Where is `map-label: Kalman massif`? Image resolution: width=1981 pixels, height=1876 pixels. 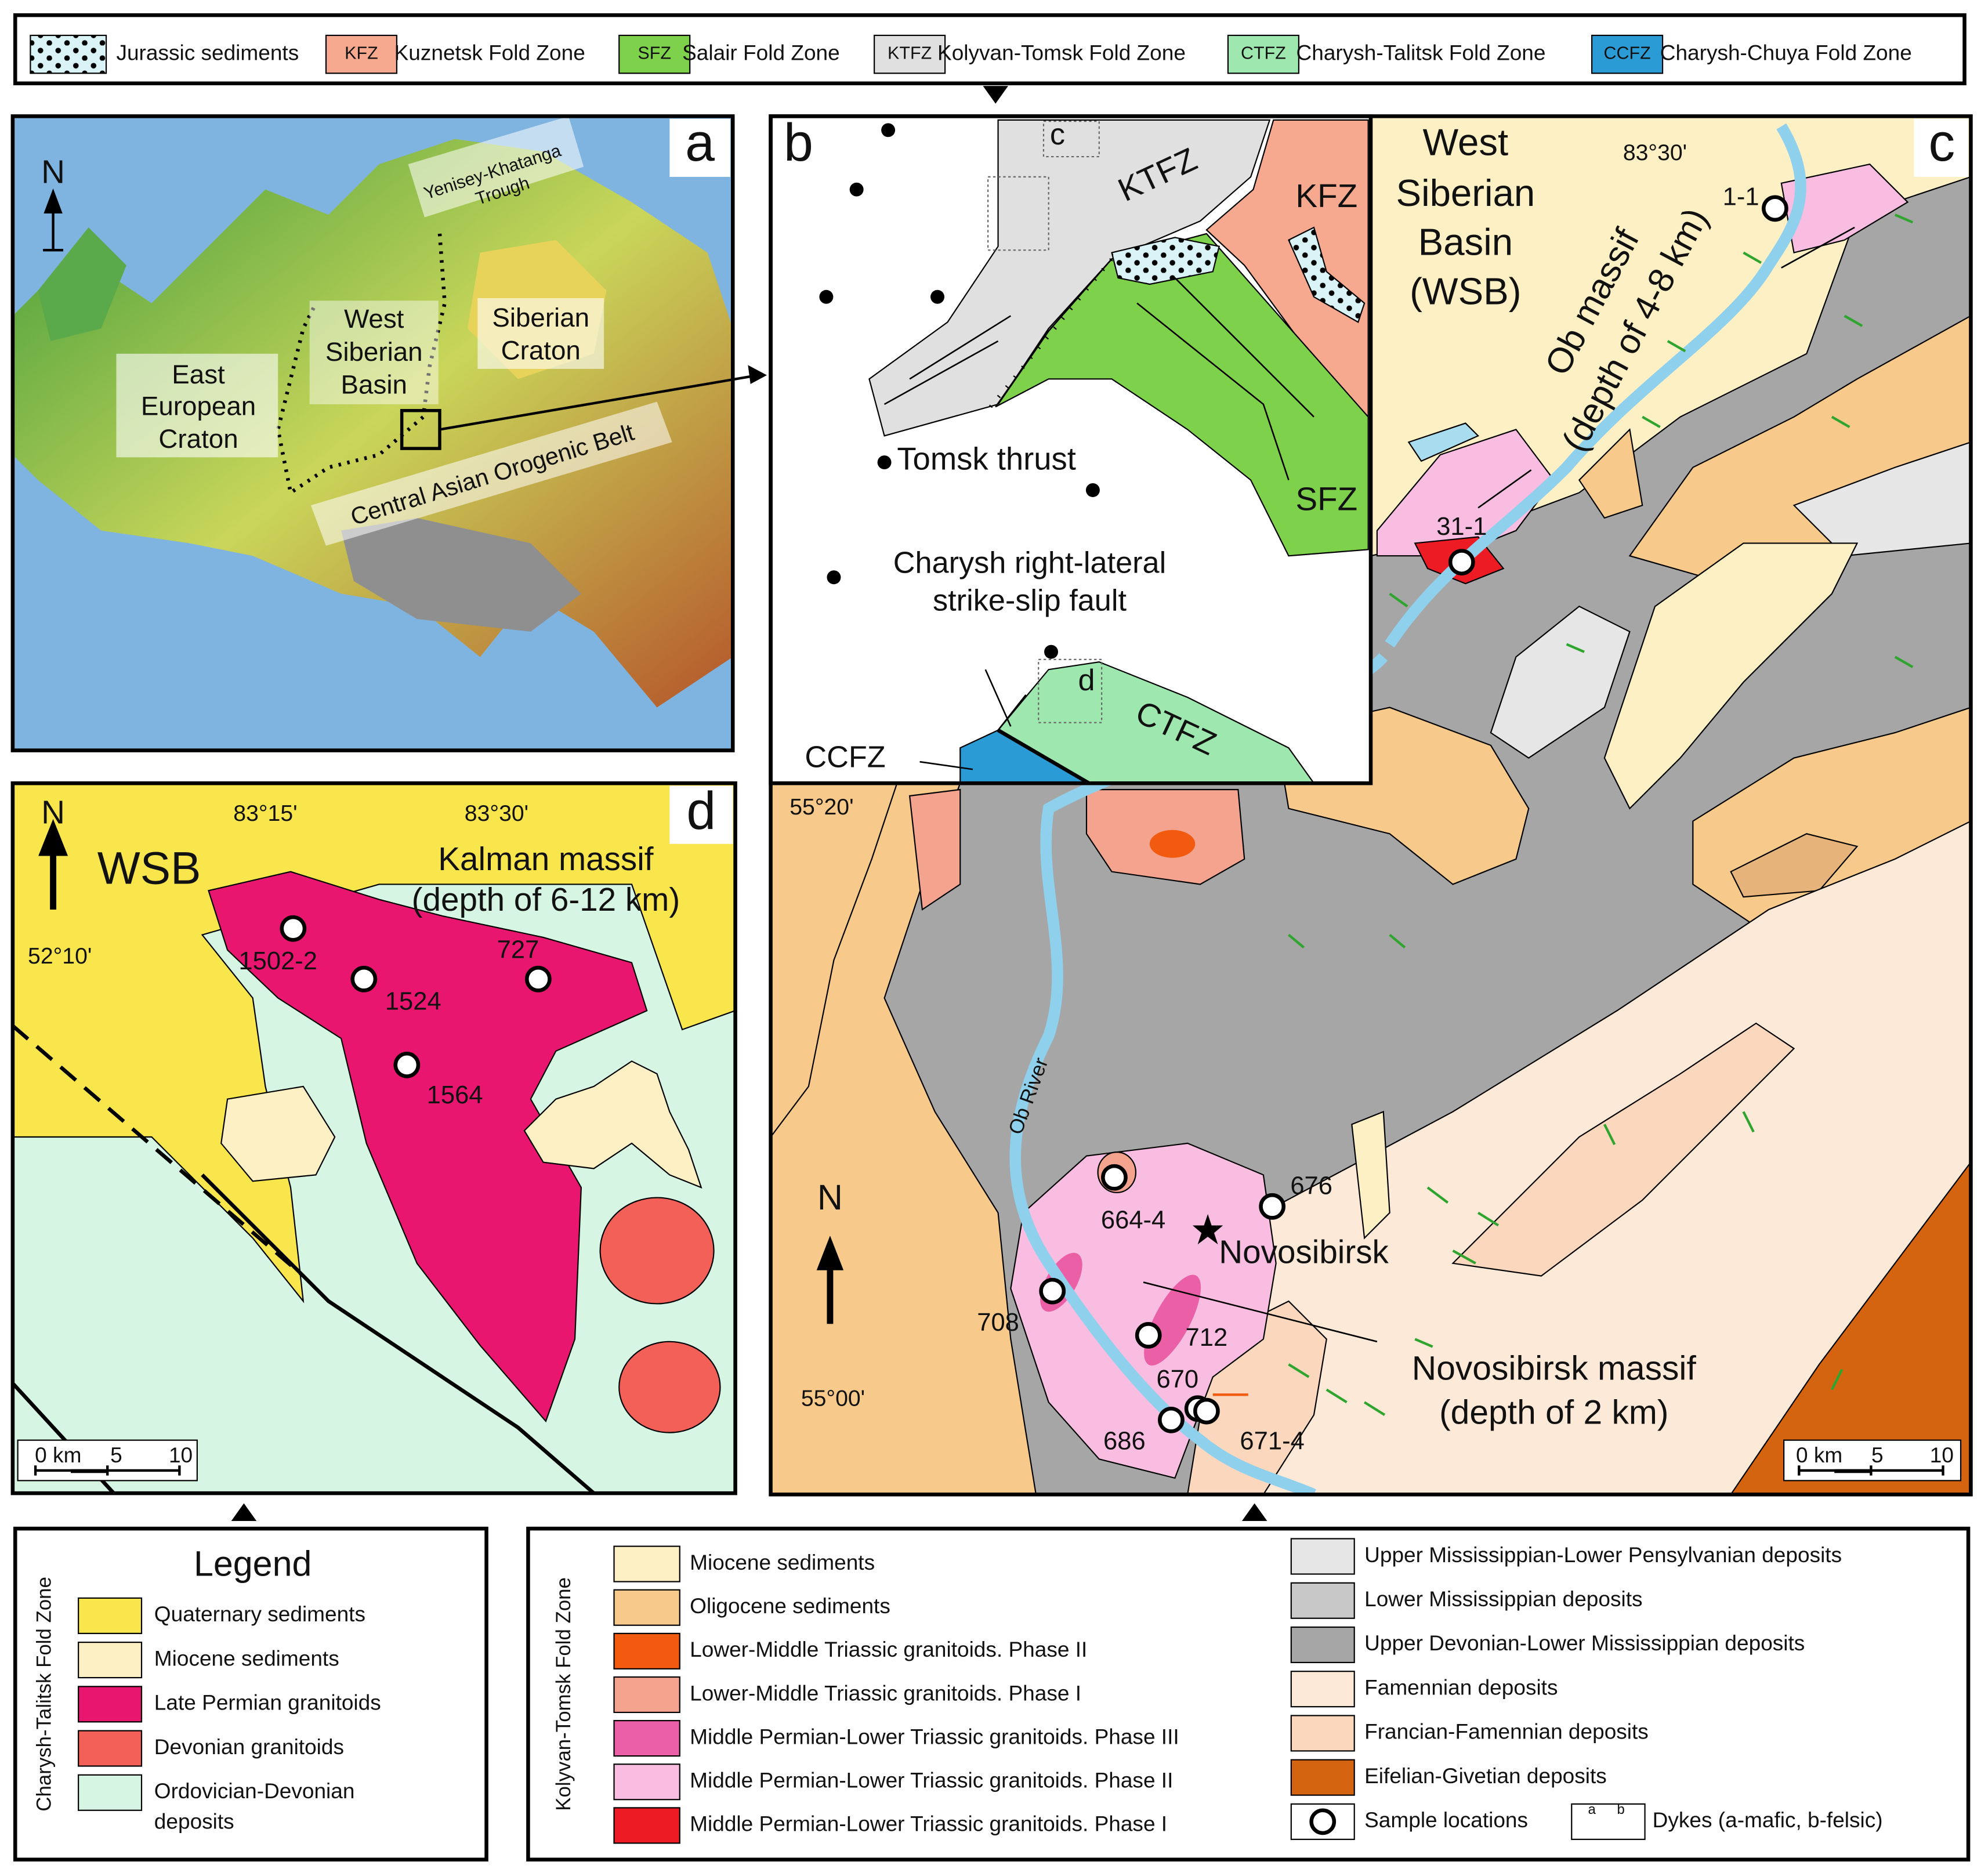 map-label: Kalman massif is located at coordinates (545, 859).